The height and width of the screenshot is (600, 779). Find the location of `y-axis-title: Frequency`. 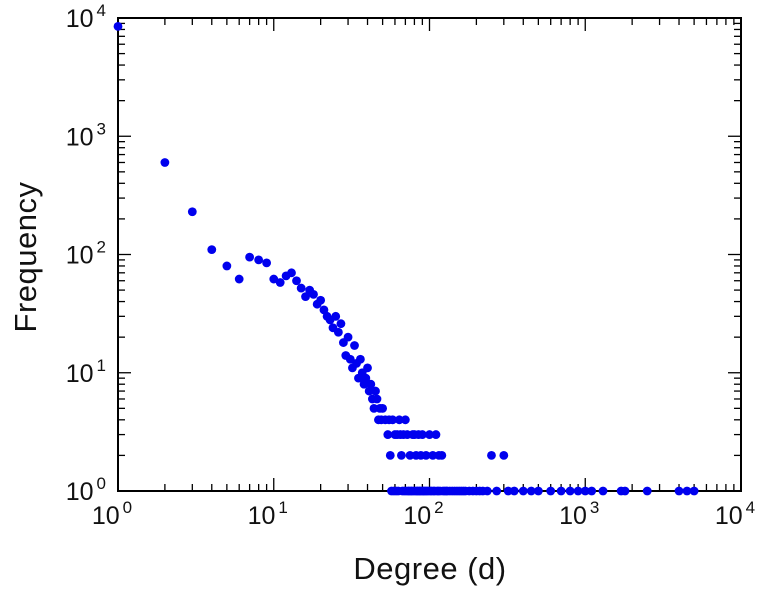

y-axis-title: Frequency is located at coordinates (25, 257).